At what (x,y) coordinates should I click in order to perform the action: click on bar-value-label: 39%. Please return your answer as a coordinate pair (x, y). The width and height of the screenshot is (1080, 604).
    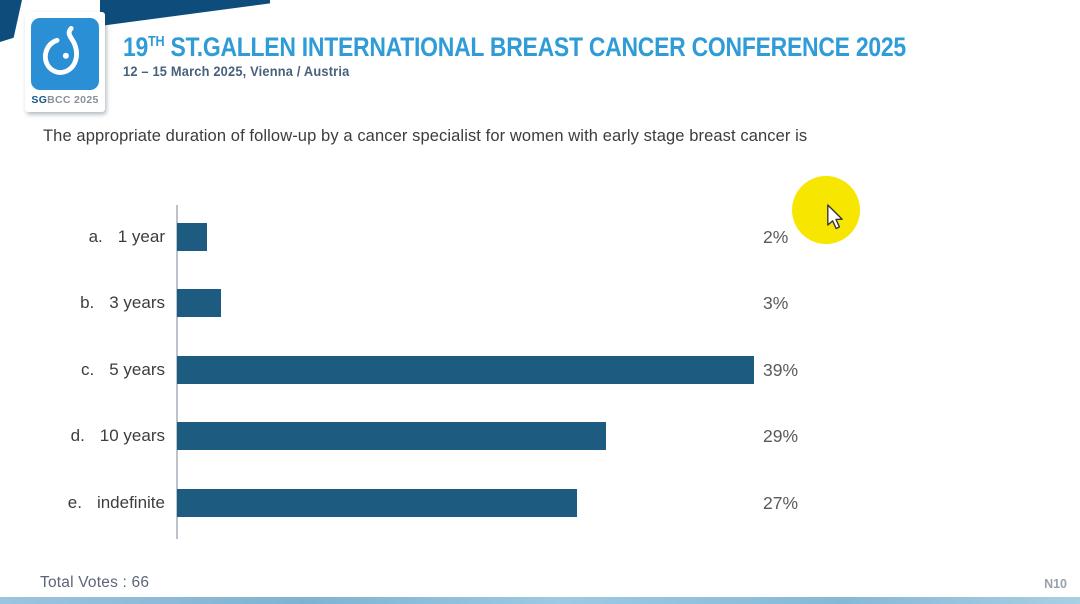
    Looking at the image, I should click on (781, 369).